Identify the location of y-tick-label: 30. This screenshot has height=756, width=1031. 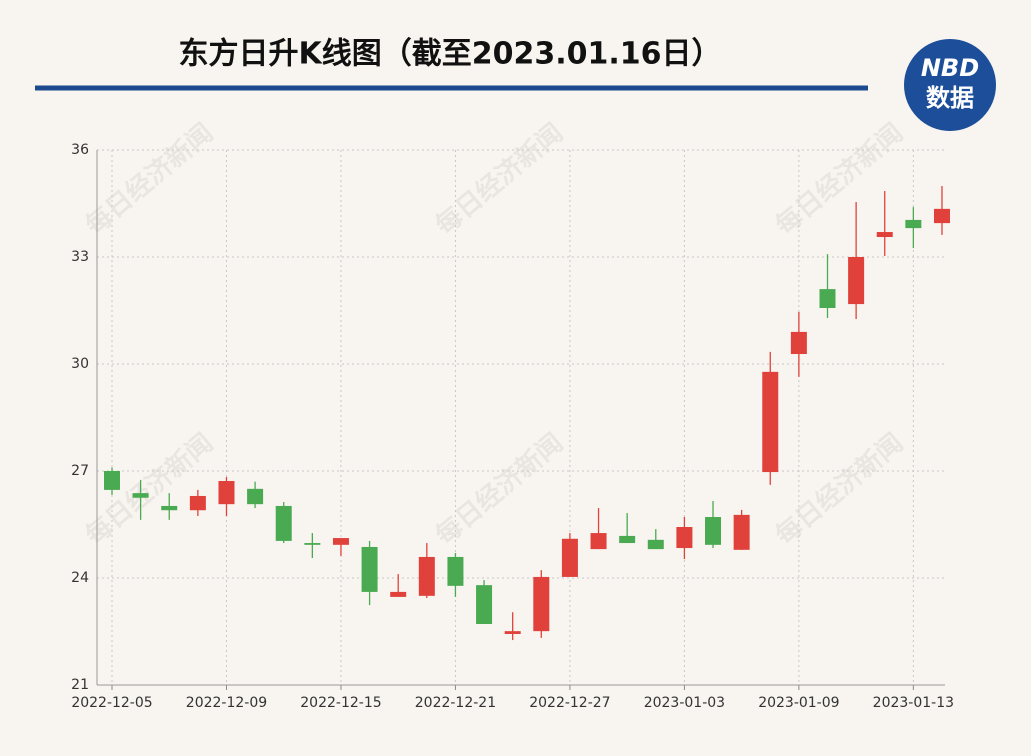
(80, 364).